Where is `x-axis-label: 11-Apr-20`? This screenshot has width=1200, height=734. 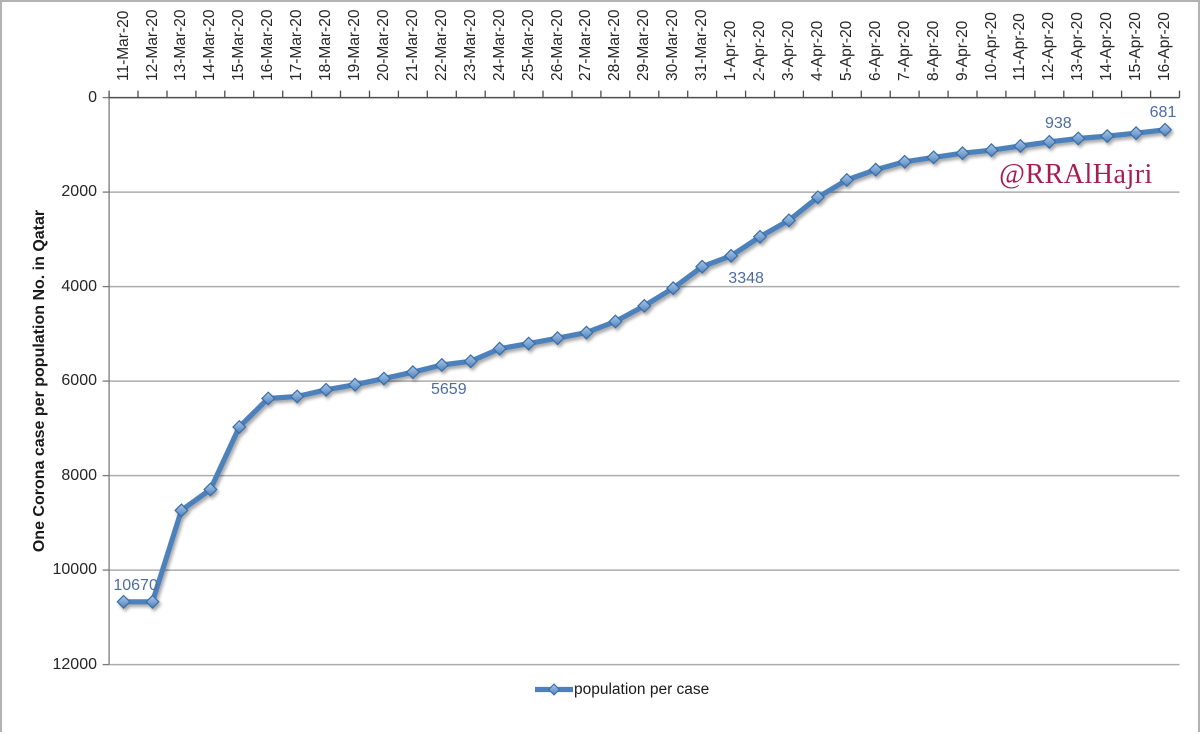
x-axis-label: 11-Apr-20 is located at coordinates (1020, 47).